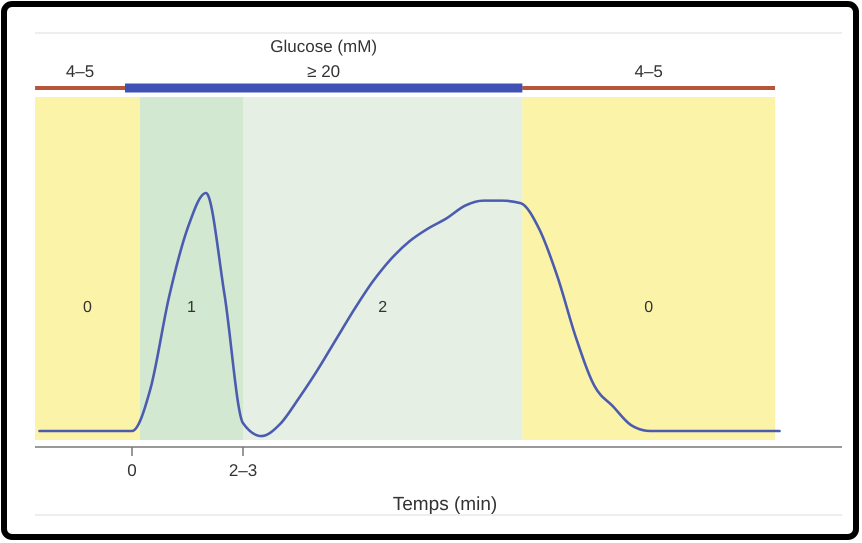 The image size is (862, 543). What do you see at coordinates (243, 470) in the screenshot?
I see `x-tick-label: 2–3` at bounding box center [243, 470].